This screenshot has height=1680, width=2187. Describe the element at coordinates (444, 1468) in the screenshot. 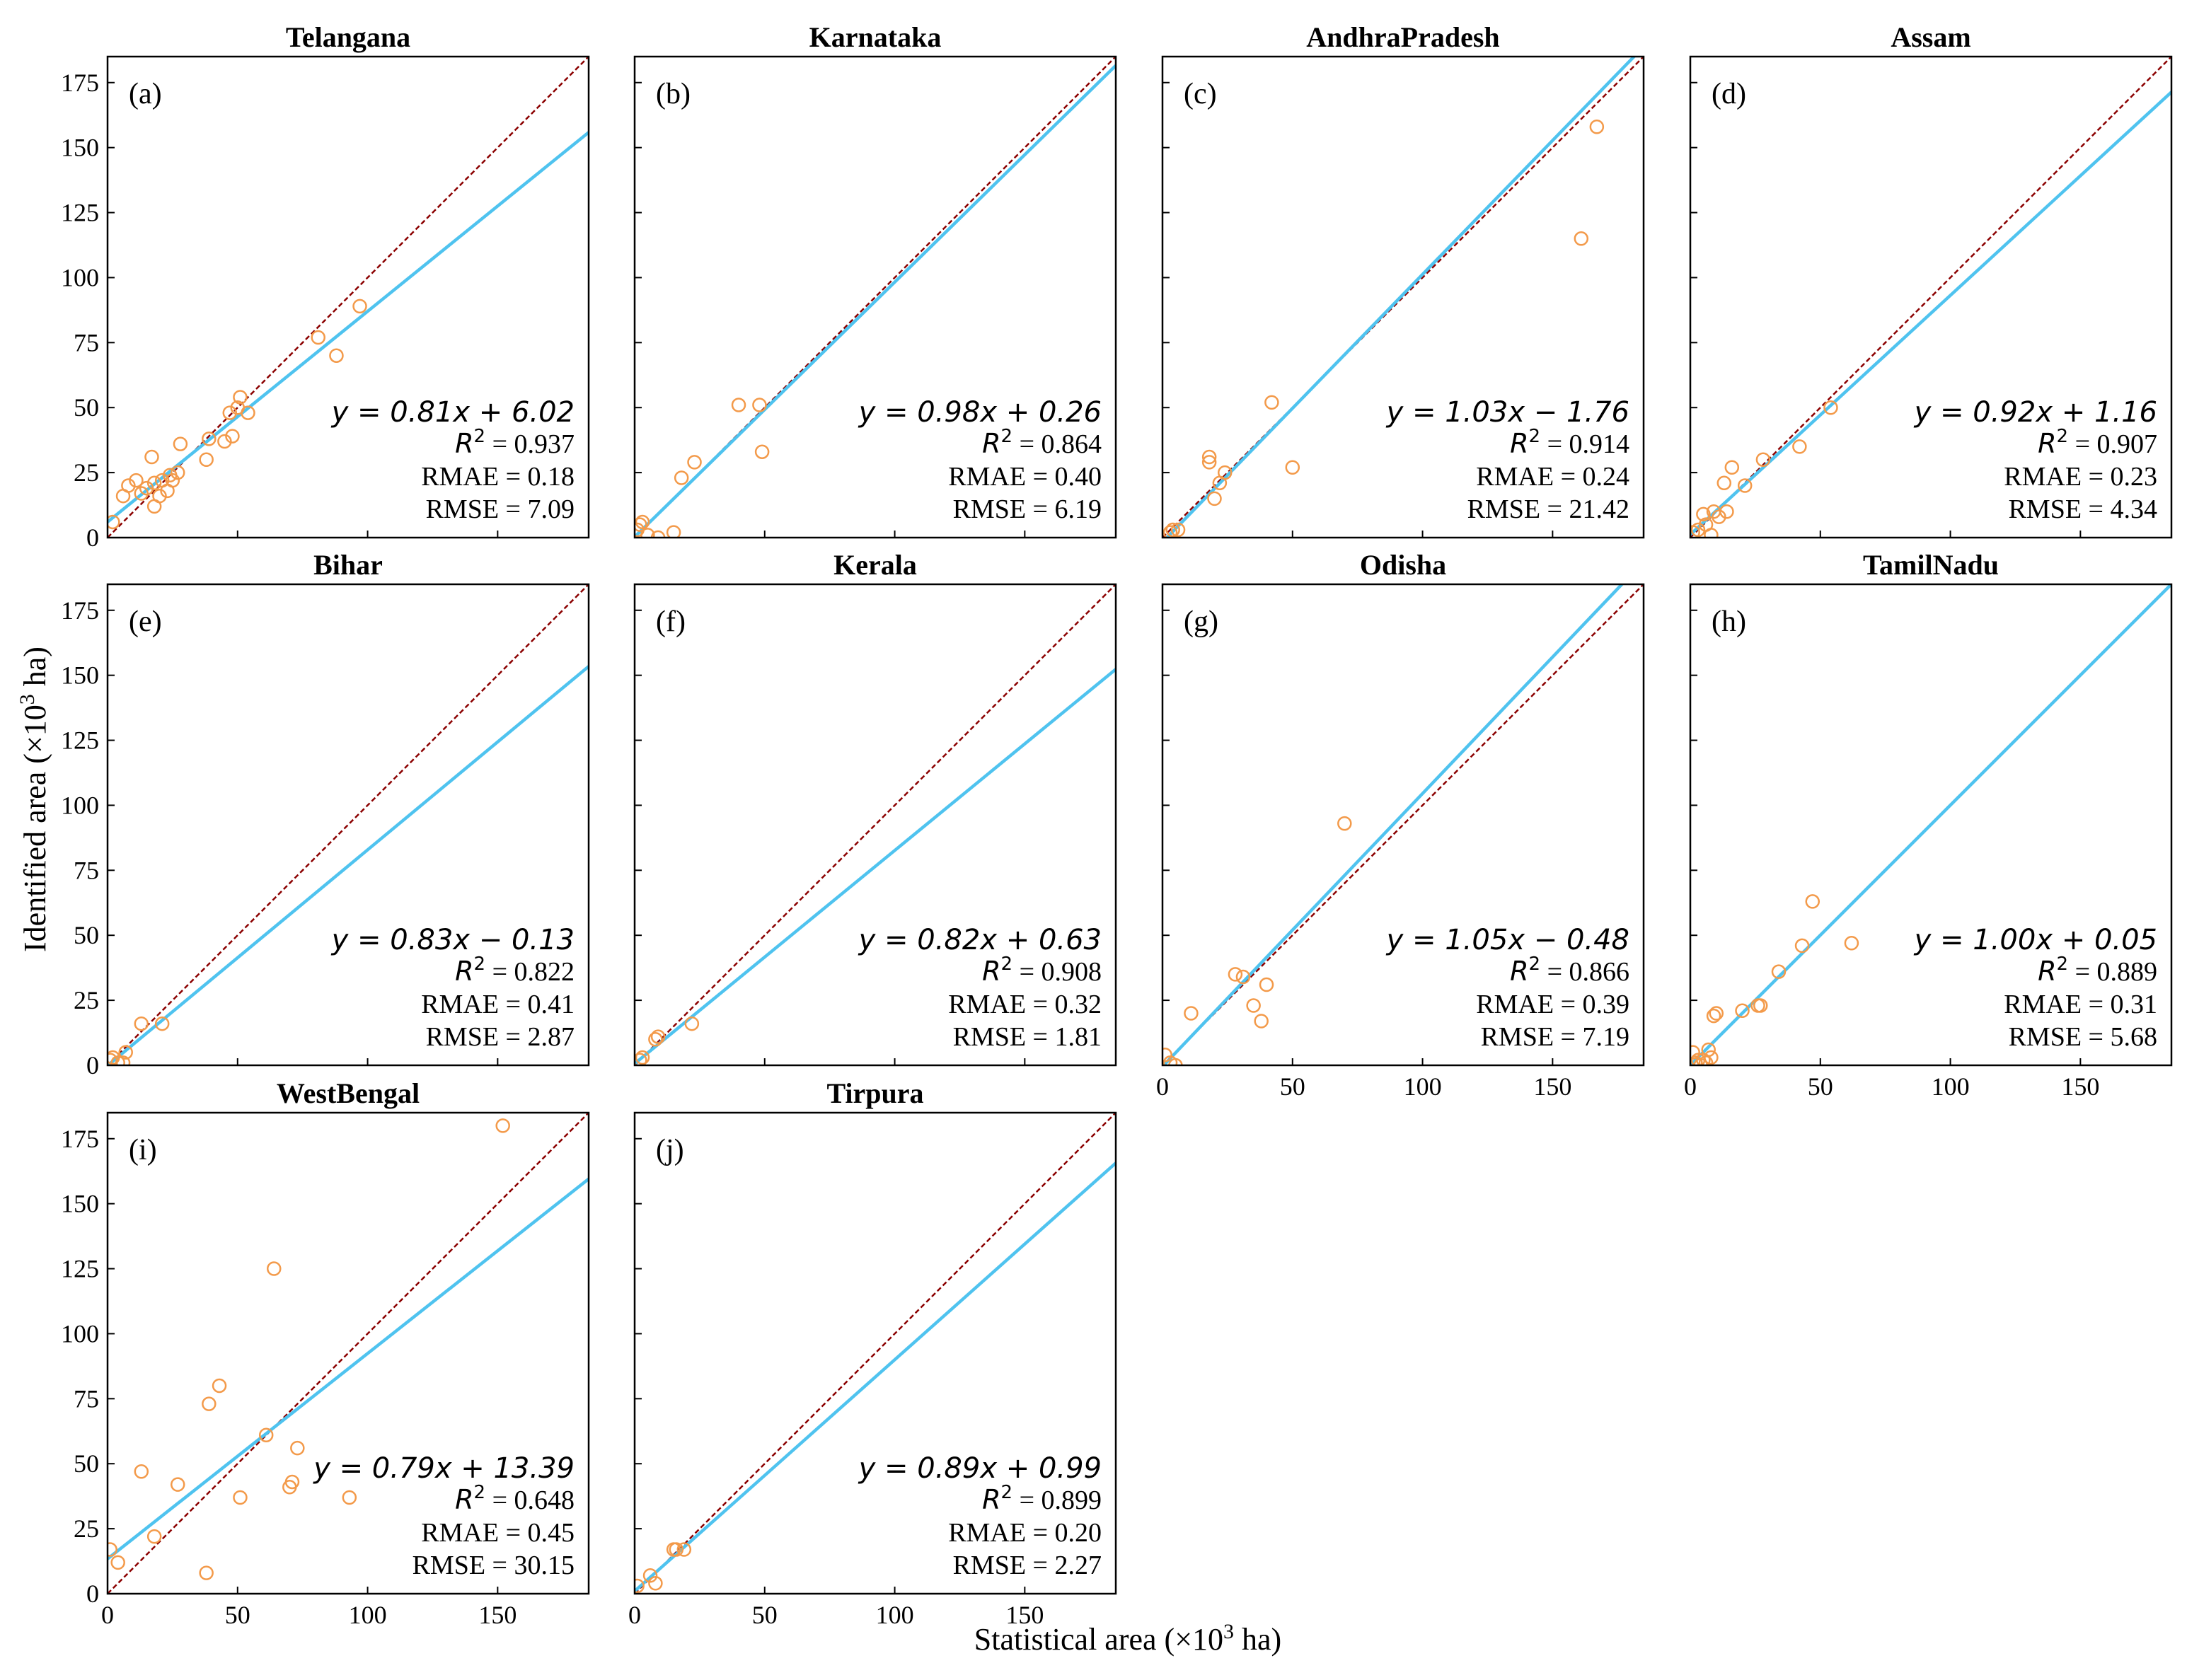

I see `fit-equation: y = 0.79x + 13.39` at that location.